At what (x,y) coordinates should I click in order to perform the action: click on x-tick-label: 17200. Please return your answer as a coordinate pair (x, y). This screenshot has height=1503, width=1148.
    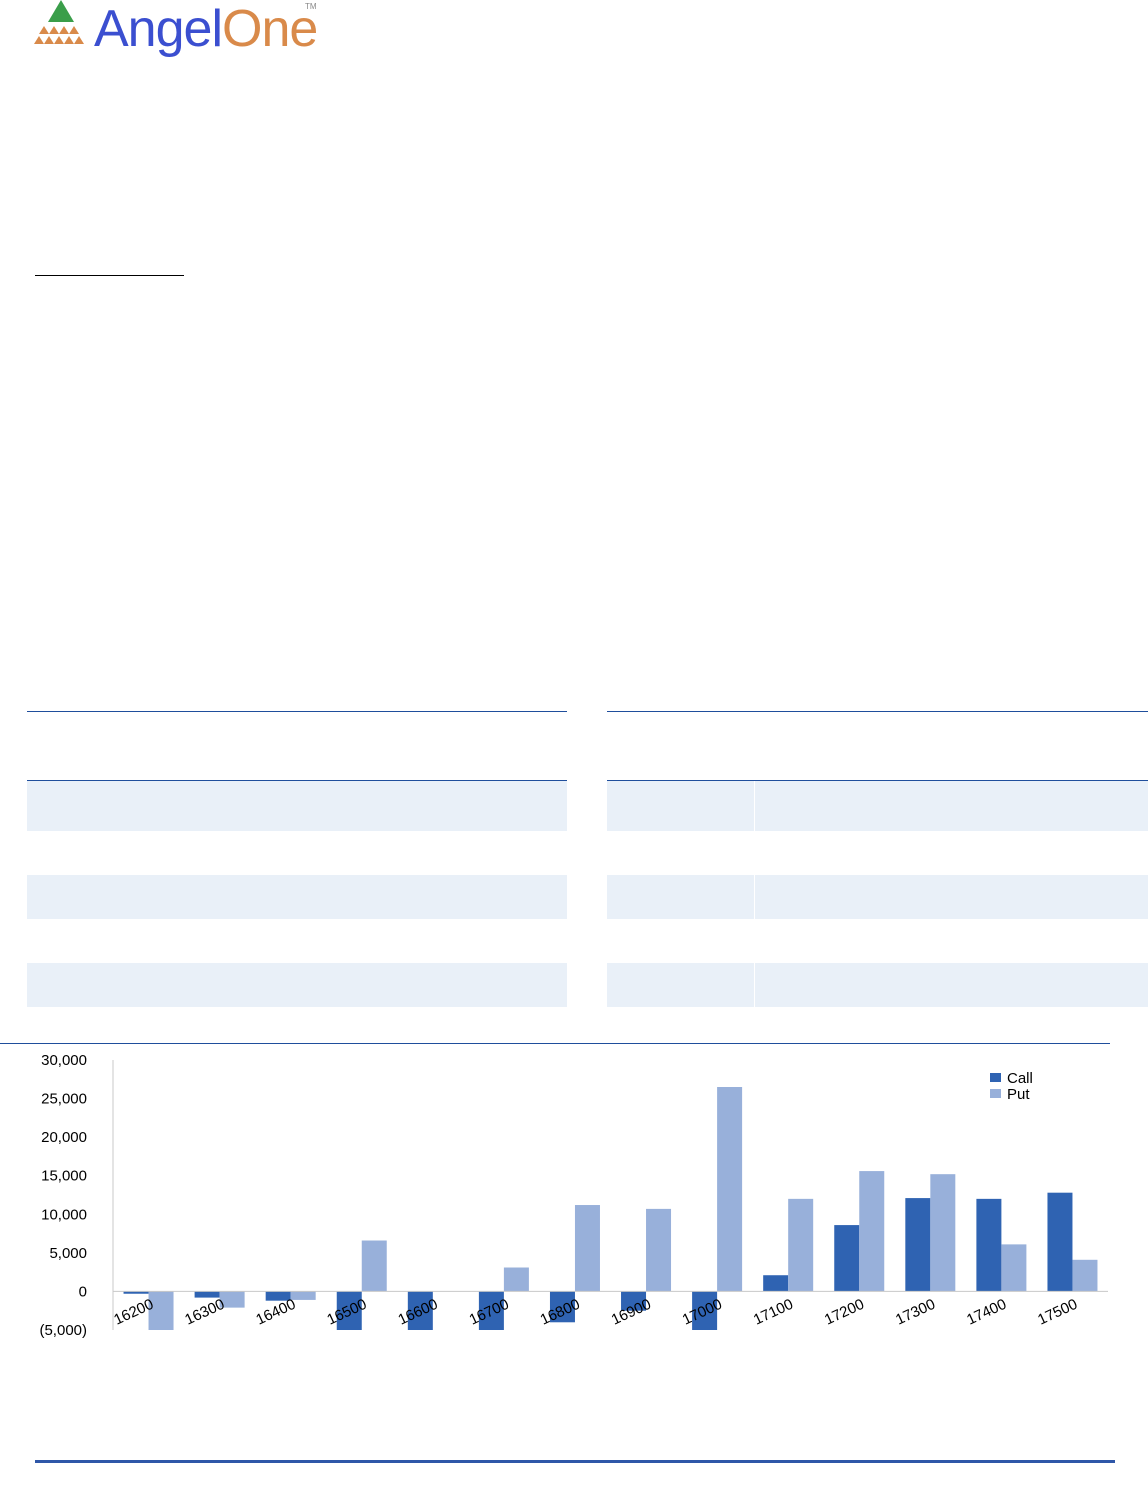
    Looking at the image, I should click on (844, 1312).